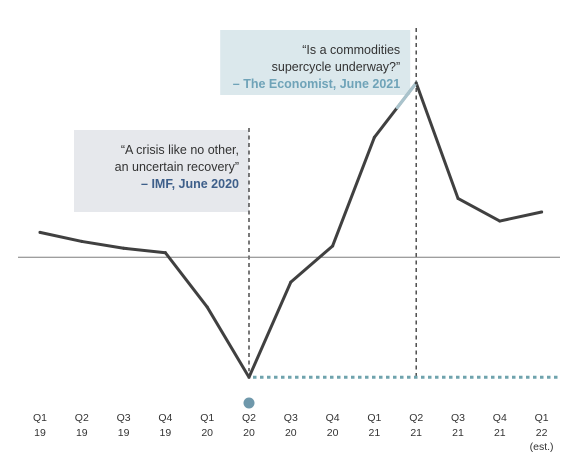  Describe the element at coordinates (542, 433) in the screenshot. I see `x-tick-year: 22` at that location.